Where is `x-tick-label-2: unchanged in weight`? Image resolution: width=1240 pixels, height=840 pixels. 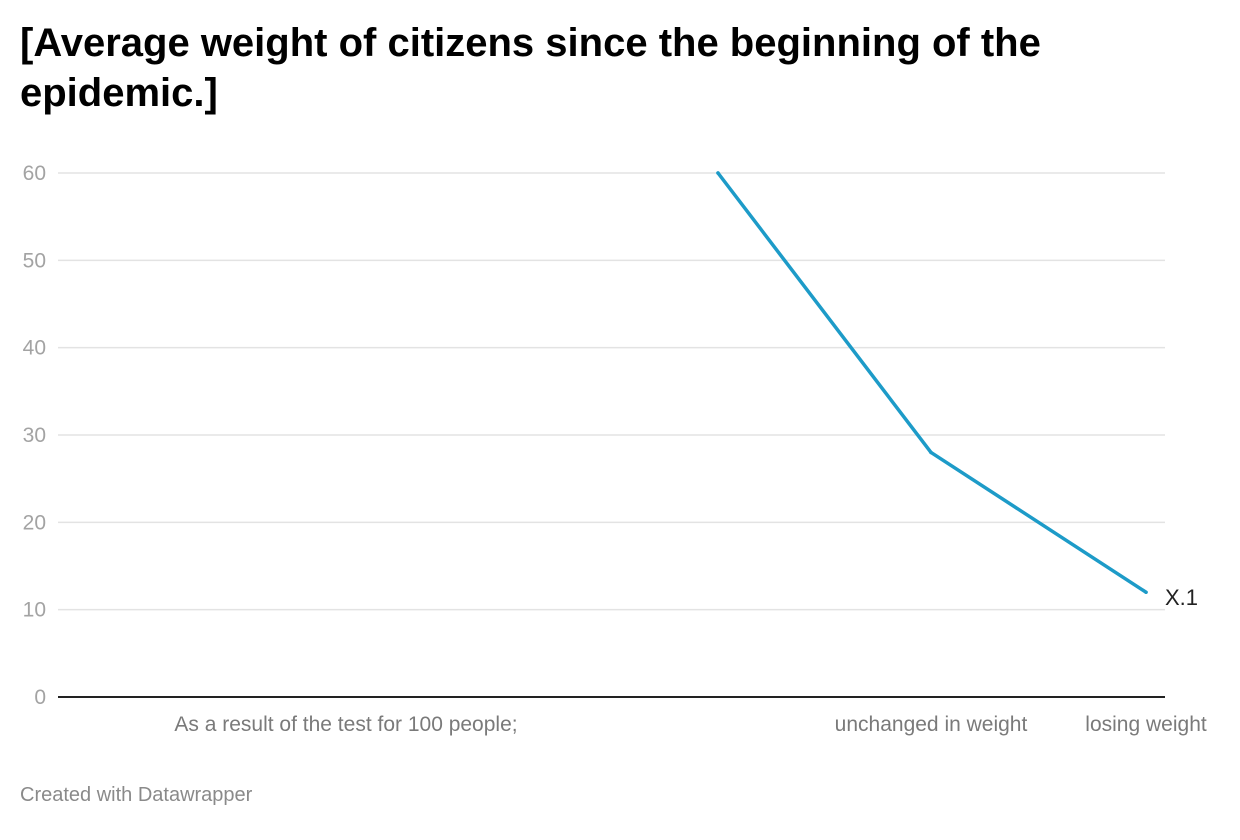 x-tick-label-2: unchanged in weight is located at coordinates (931, 724).